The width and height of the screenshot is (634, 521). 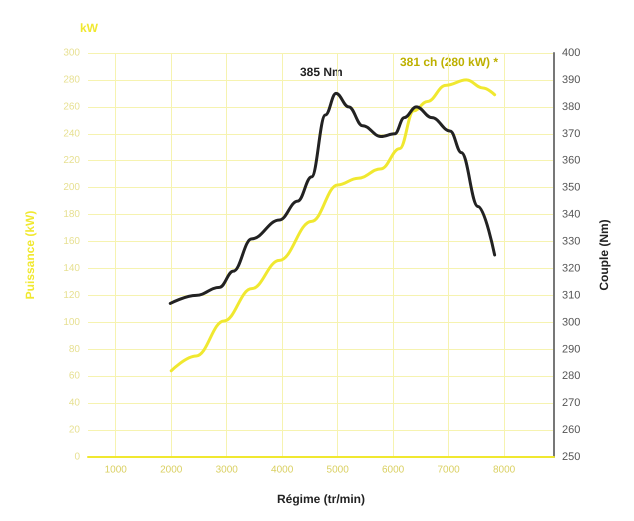 I want to click on y-tick-label: 220, so click(x=71, y=160).